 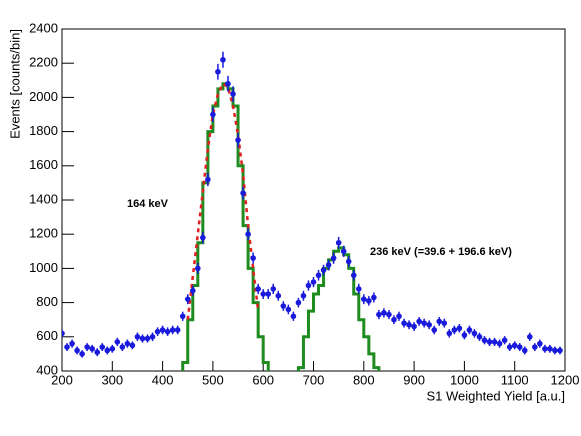 What do you see at coordinates (43, 130) in the screenshot?
I see `y-tick-label: 1800` at bounding box center [43, 130].